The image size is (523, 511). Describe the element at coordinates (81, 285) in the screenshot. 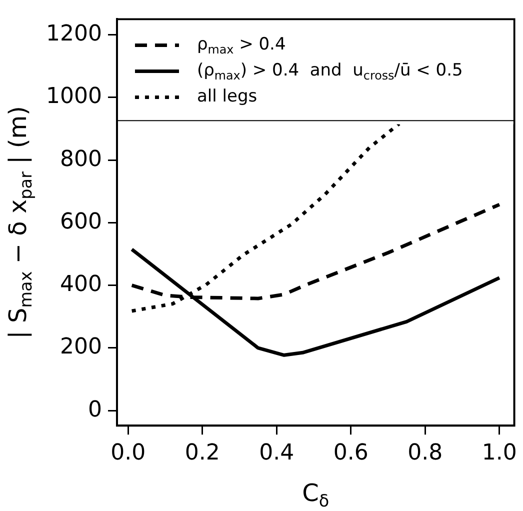

I see `y-tick-label: 400` at that location.